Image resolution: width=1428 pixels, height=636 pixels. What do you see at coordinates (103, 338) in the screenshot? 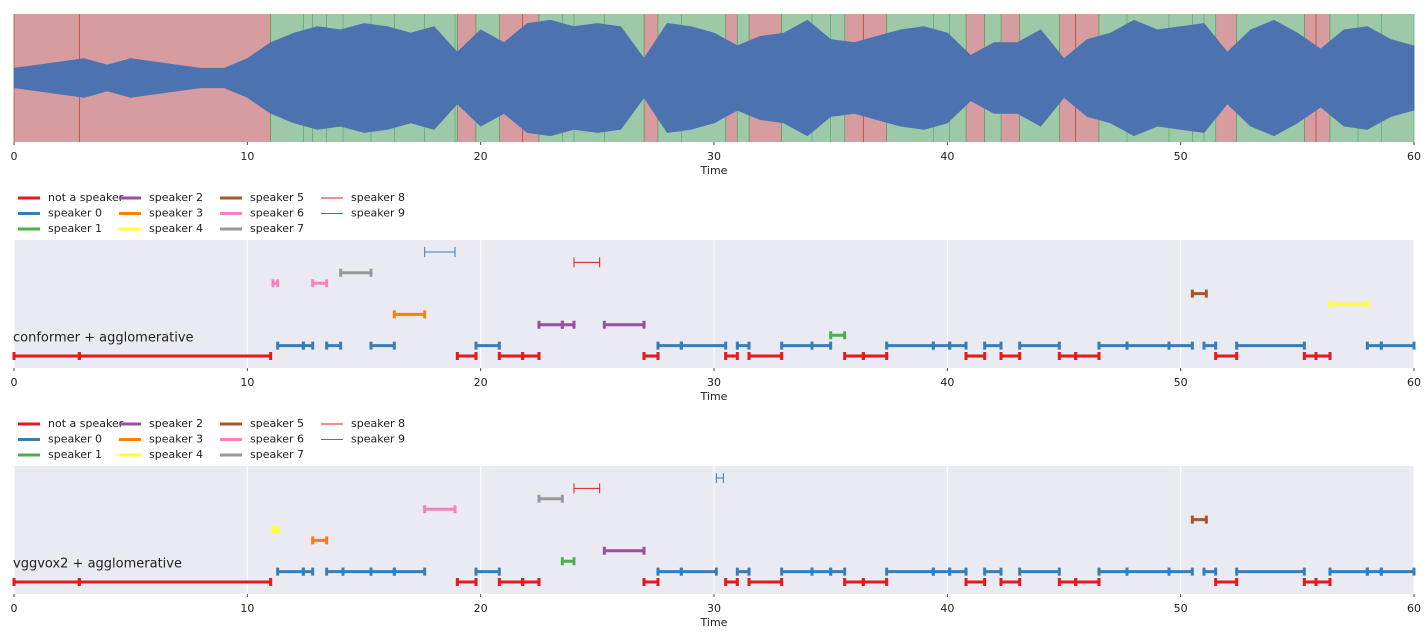
I see `panel-title: conformer + agglomerative` at bounding box center [103, 338].